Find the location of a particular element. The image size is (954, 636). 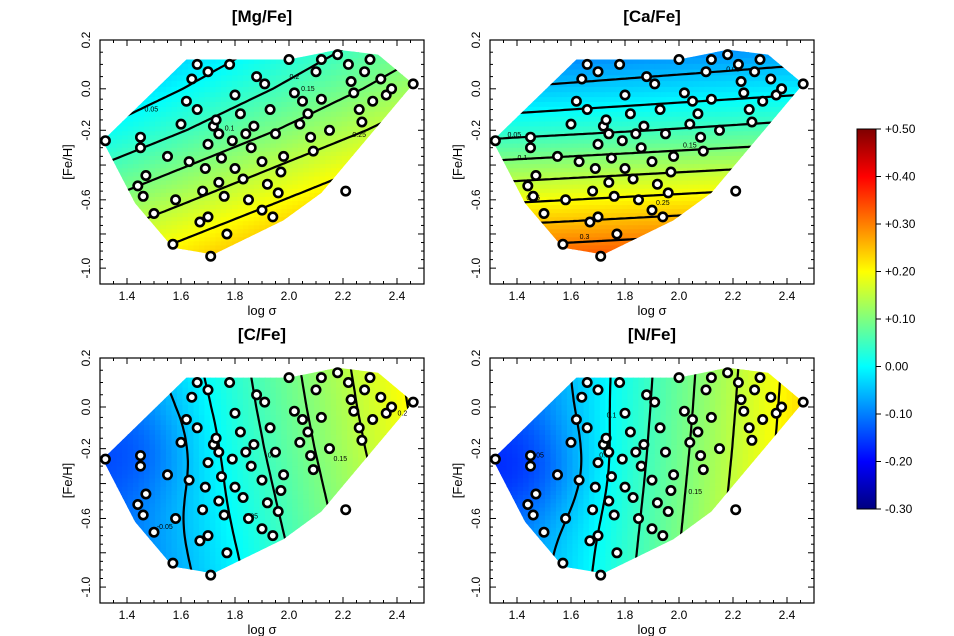

panel-title: [Mg/Fe] is located at coordinates (262, 16).